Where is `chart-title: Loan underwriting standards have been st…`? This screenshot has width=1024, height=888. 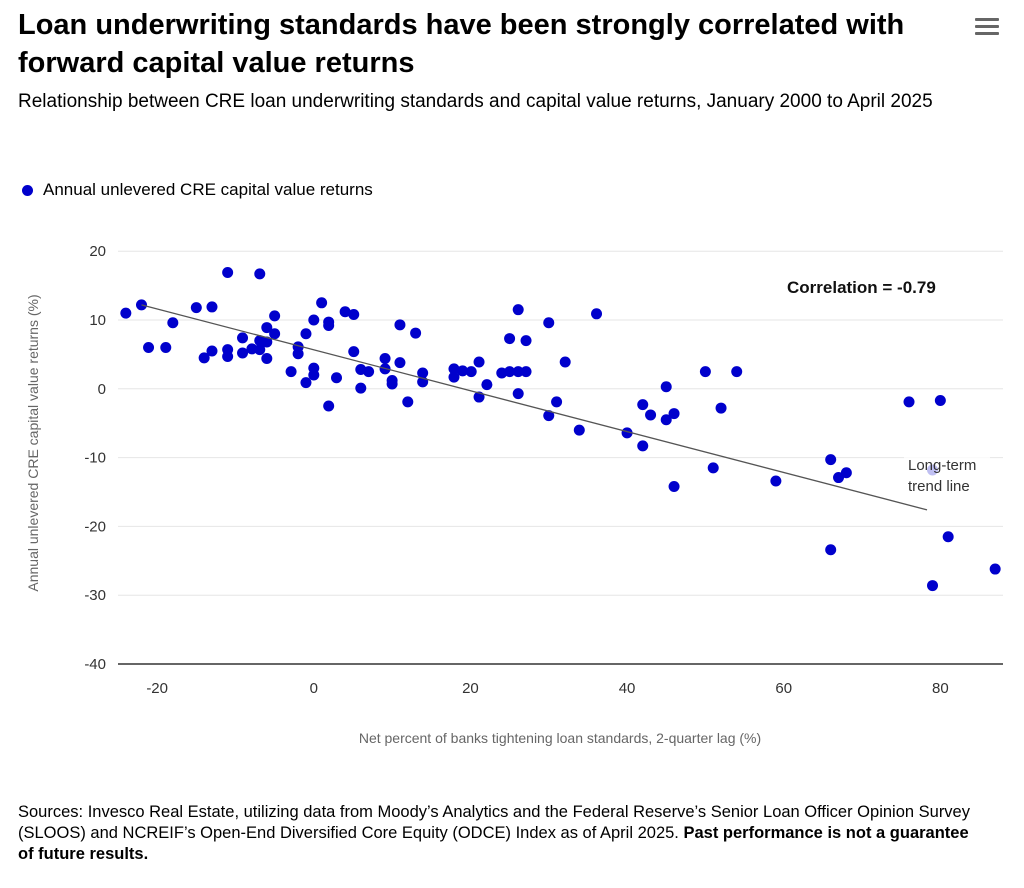 chart-title: Loan underwriting standards have been st… is located at coordinates (461, 44).